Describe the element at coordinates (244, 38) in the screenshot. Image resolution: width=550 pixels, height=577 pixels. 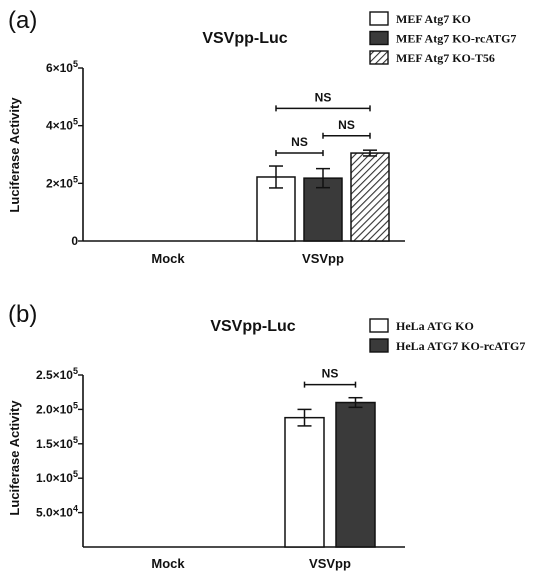
I see `chart-title-a: VSVpp-Luc` at that location.